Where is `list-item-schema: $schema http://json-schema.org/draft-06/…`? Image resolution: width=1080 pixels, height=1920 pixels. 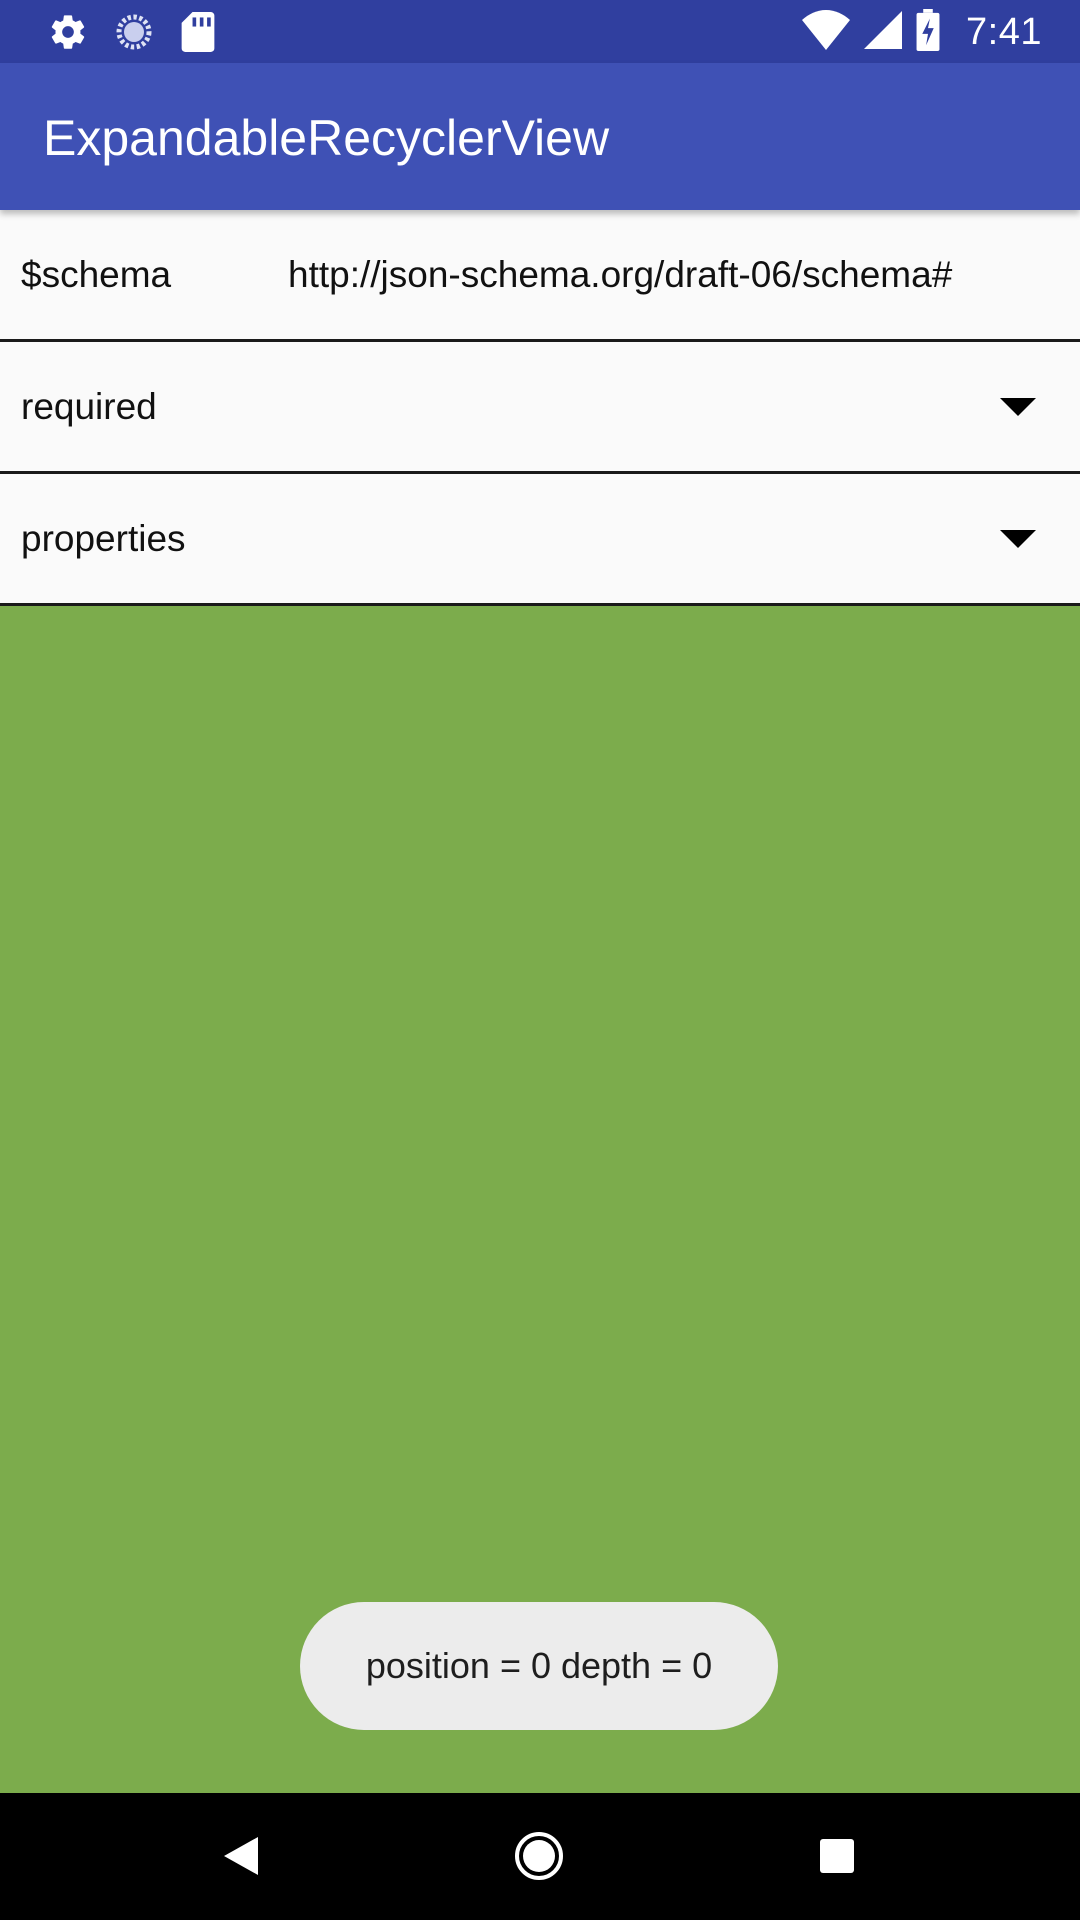
list-item-schema: $schema http://json-schema.org/draft-06/… is located at coordinates (540, 276).